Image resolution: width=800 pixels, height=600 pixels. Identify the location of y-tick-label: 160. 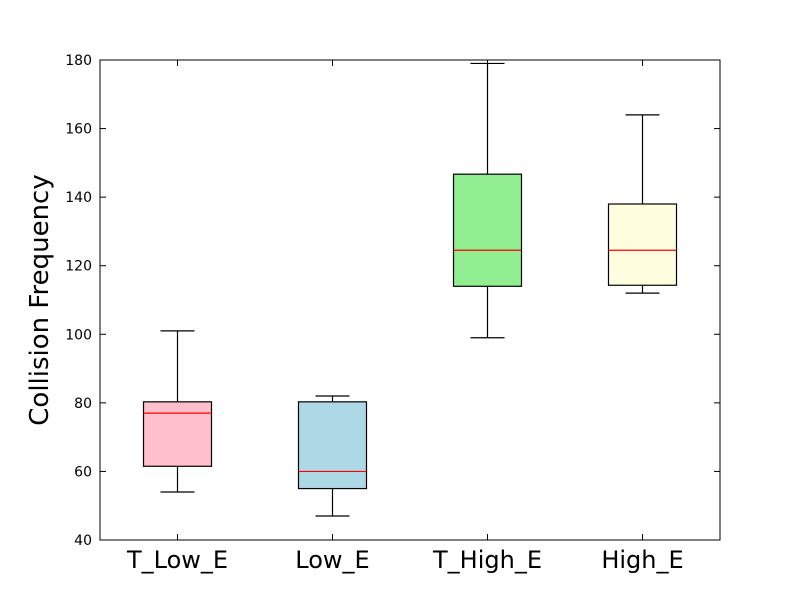
(78, 130).